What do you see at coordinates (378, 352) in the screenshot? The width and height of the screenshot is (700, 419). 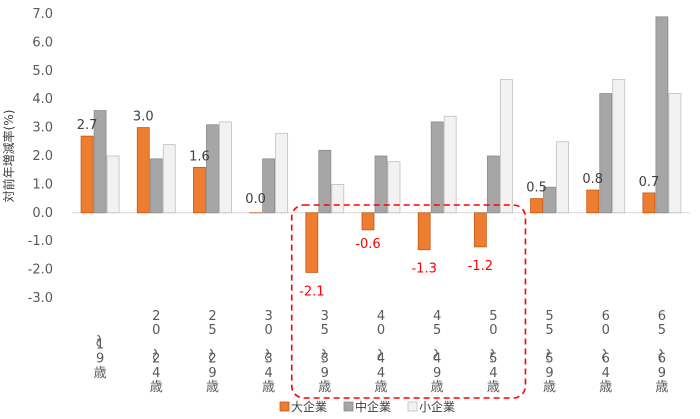 I see `x-tick-label: 4 0 〜4 4 歳` at bounding box center [378, 352].